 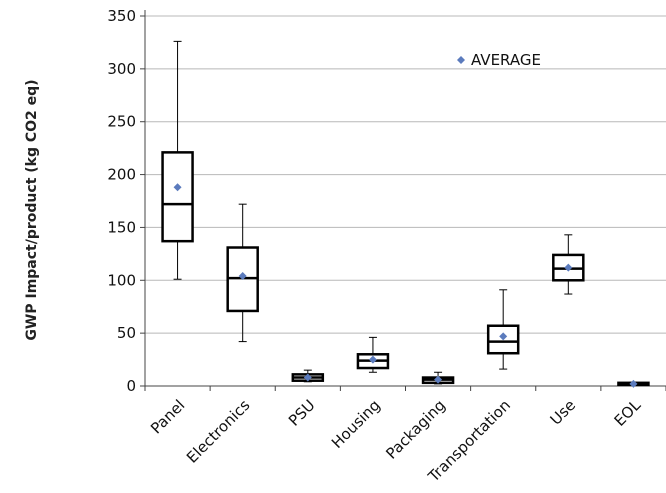 I want to click on y-tick-label: 150, so click(x=121, y=227).